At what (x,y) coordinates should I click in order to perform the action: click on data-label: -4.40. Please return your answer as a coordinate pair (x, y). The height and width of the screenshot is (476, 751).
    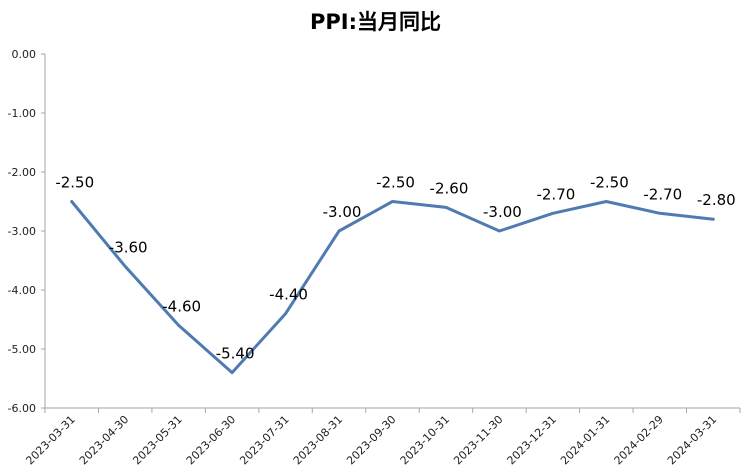
    Looking at the image, I should click on (288, 295).